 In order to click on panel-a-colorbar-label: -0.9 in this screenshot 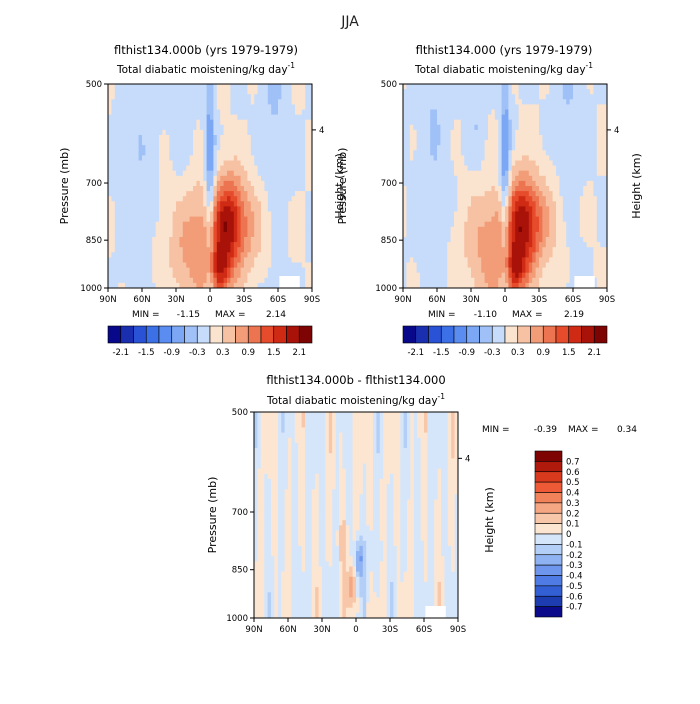, I will do `click(171, 353)`.